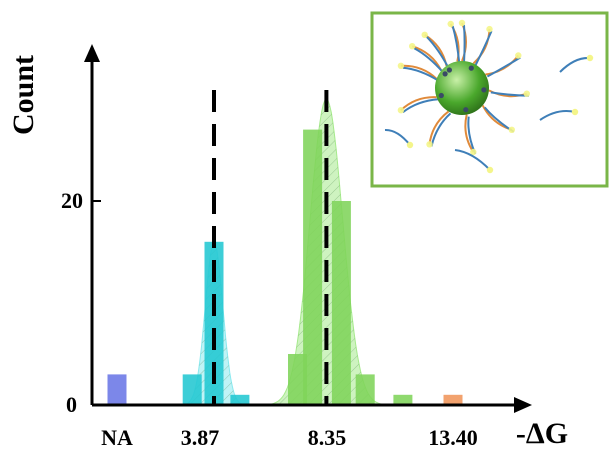 Image resolution: width=615 pixels, height=450 pixels. What do you see at coordinates (71, 404) in the screenshot?
I see `y-tick-label-0: 0` at bounding box center [71, 404].